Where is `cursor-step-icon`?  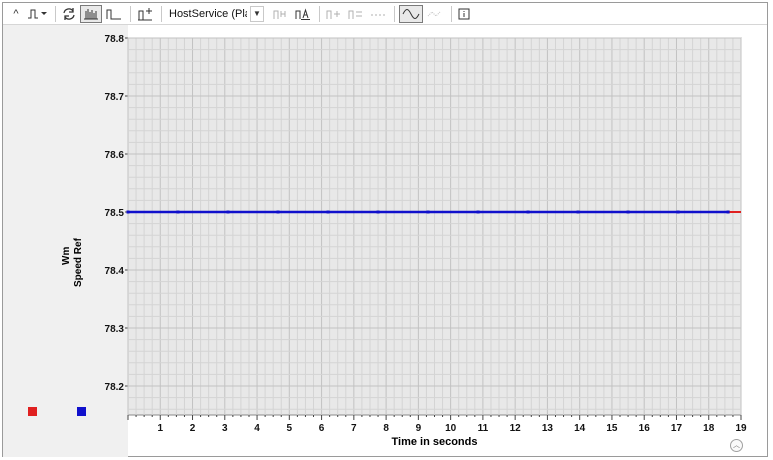
cursor-step-icon is located at coordinates (355, 14).